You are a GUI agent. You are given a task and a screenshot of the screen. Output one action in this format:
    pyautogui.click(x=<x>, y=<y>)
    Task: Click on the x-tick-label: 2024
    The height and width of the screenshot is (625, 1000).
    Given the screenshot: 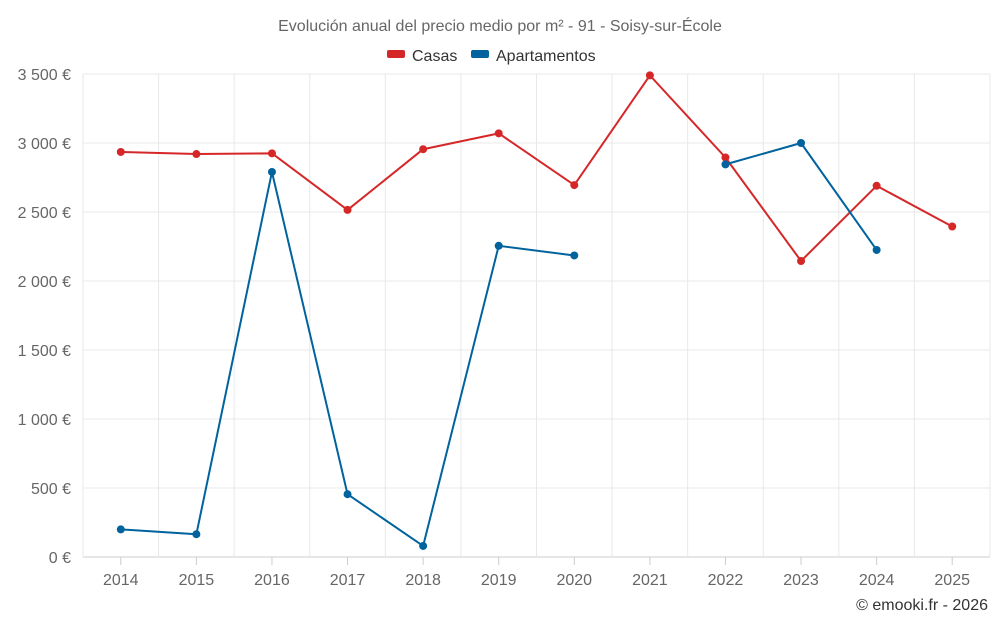 What is the action you would take?
    pyautogui.click(x=877, y=580)
    